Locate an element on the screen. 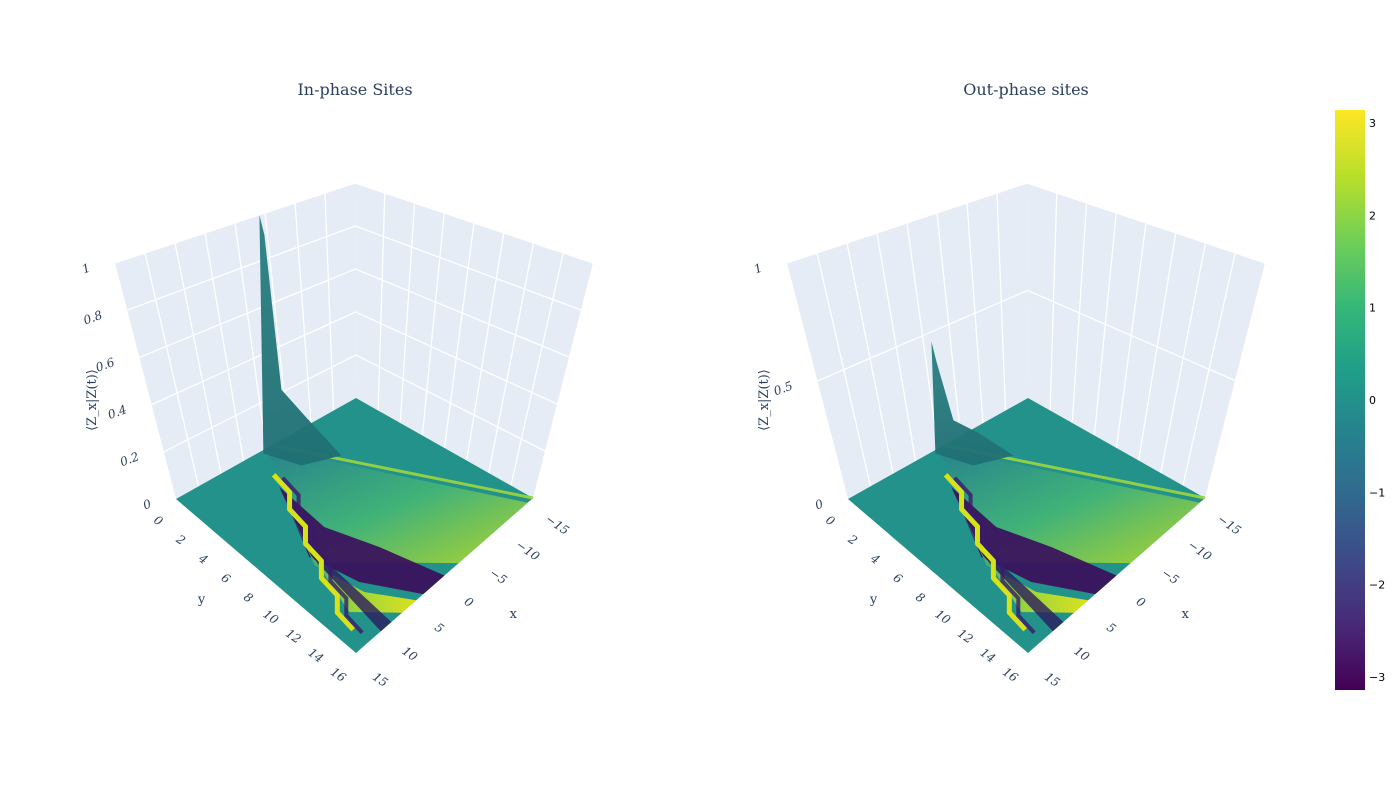 Image resolution: width=1400 pixels, height=800 pixels. z-tick-label: 0.2 is located at coordinates (129, 459).